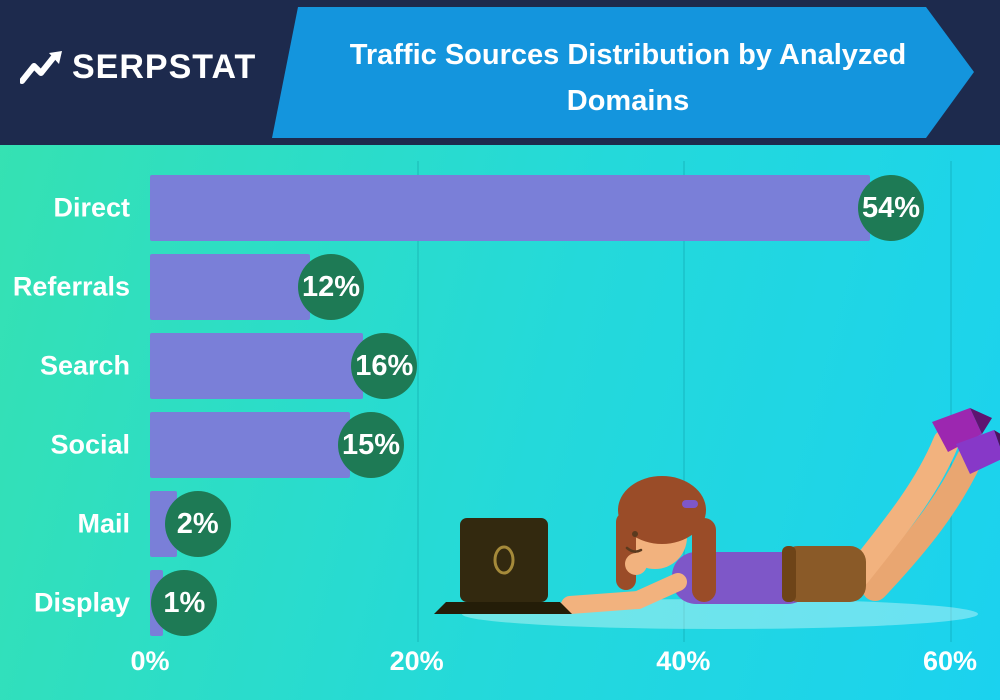 Image resolution: width=1000 pixels, height=700 pixels. Describe the element at coordinates (416, 661) in the screenshot. I see `x-tick-20%: 20%` at that location.